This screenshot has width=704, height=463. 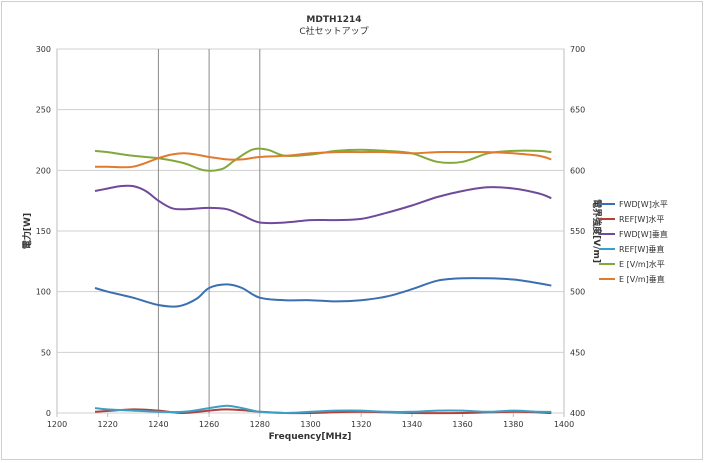 What do you see at coordinates (260, 424) in the screenshot?
I see `x-tick-label: 1280` at bounding box center [260, 424].